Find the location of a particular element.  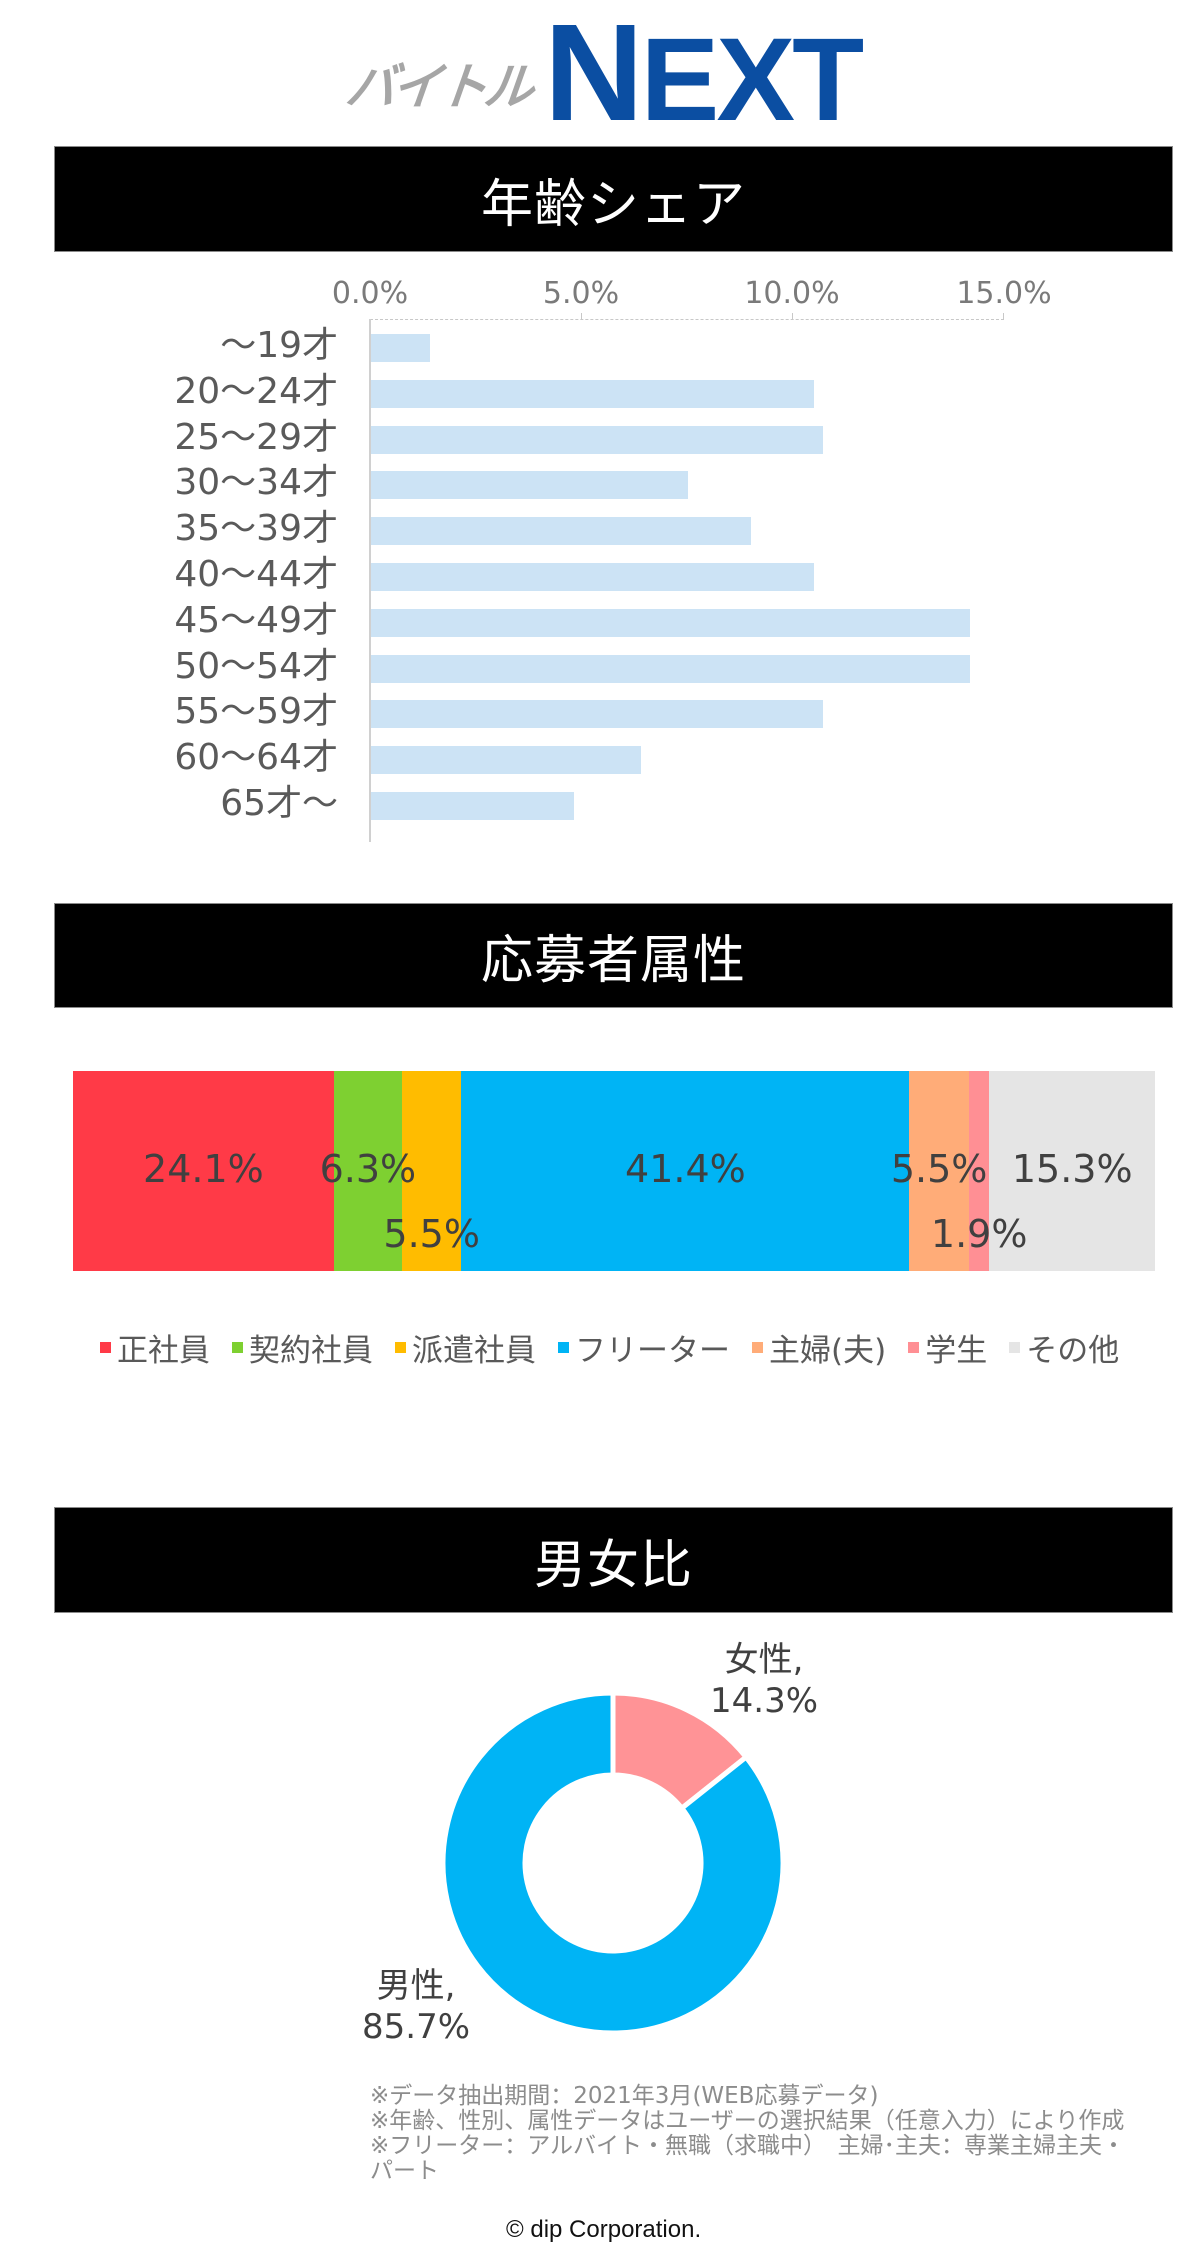

legend-label: 学生 is located at coordinates (956, 1351).